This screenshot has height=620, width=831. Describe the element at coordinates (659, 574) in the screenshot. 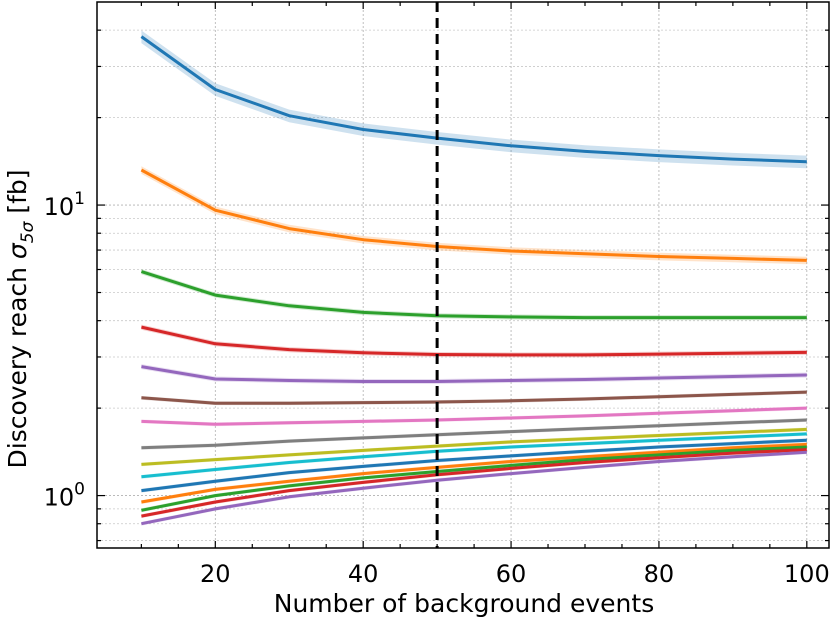

I see `x-tick-label: 80` at that location.